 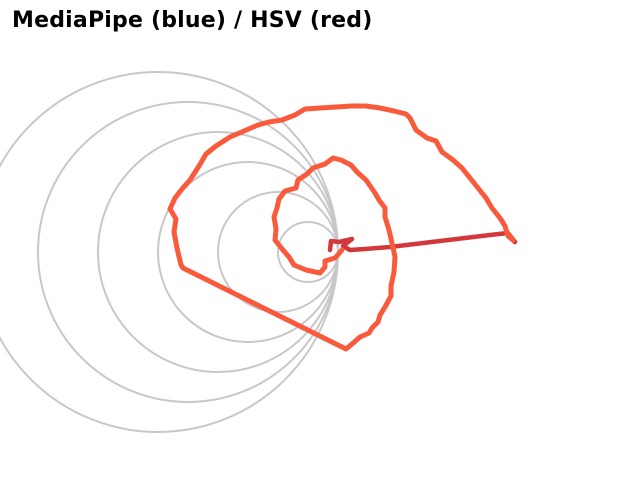 What do you see at coordinates (422, 241) in the screenshot?
I see `hsv-trace-tail` at bounding box center [422, 241].